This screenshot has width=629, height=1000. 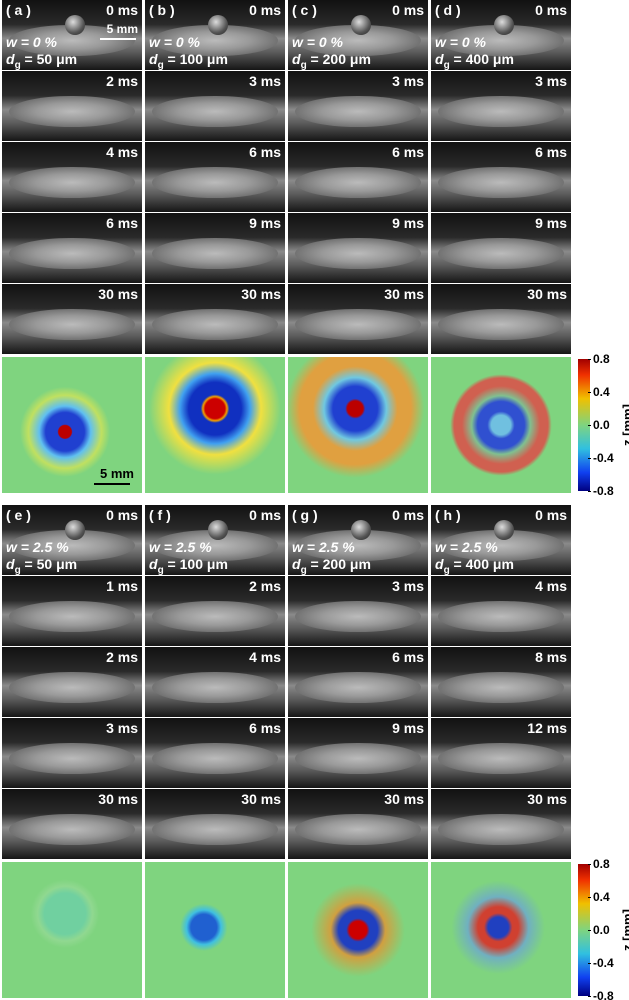 I want to click on colorbar-label: z [mm], so click(x=624, y=930).